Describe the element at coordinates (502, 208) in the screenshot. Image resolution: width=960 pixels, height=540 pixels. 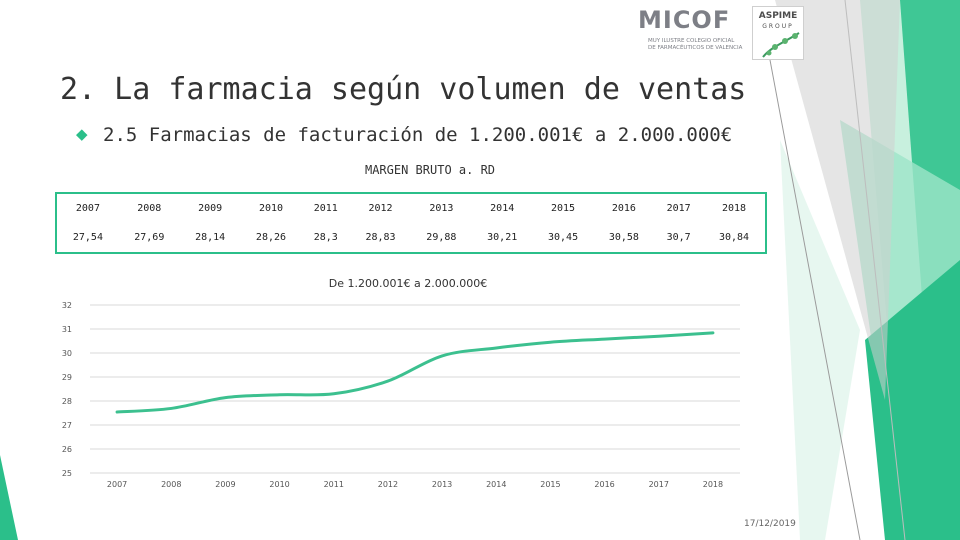
I see `table-cell-year: 2014` at that location.